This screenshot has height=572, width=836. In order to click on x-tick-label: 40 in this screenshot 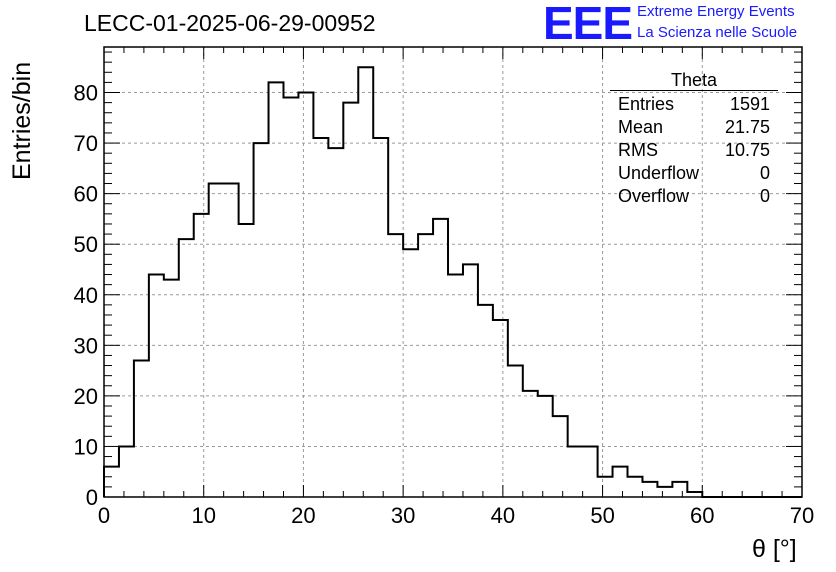, I will do `click(503, 515)`.